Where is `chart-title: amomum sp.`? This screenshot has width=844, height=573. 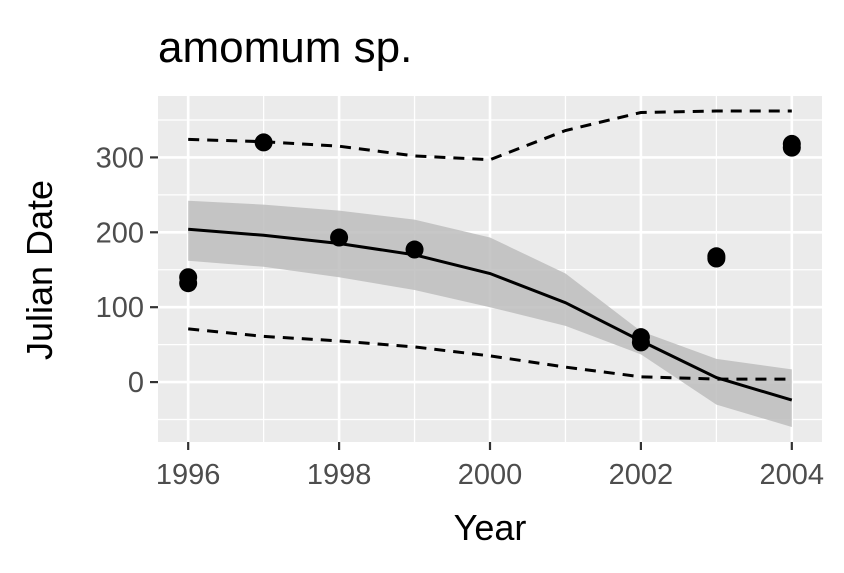 chart-title: amomum sp. is located at coordinates (285, 47).